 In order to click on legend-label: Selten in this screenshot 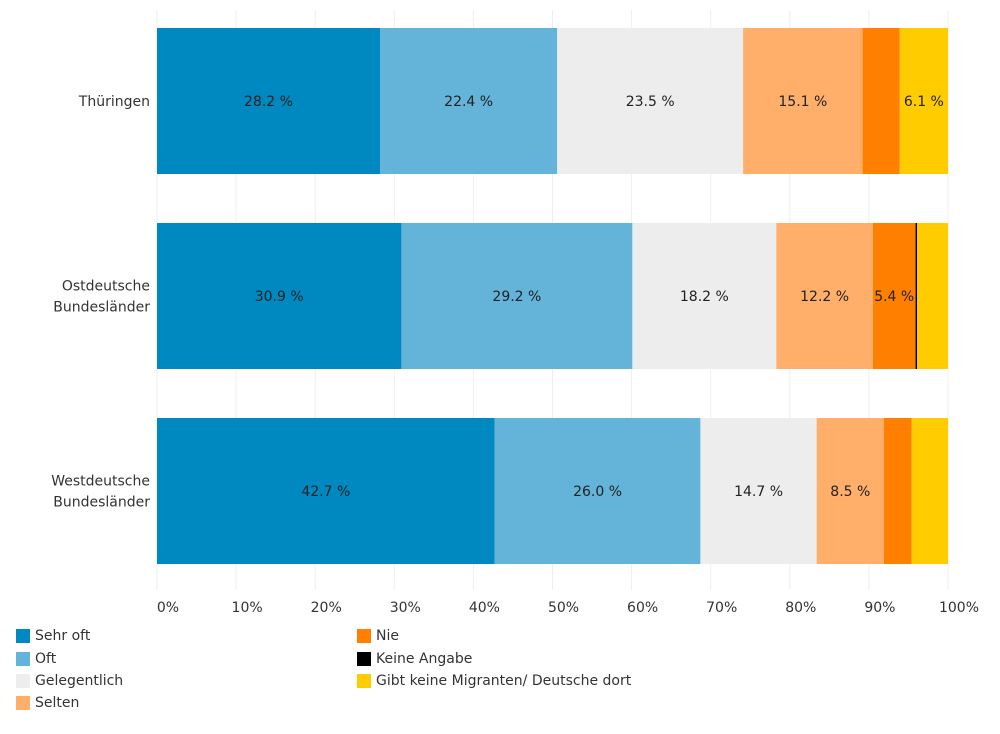, I will do `click(57, 703)`.